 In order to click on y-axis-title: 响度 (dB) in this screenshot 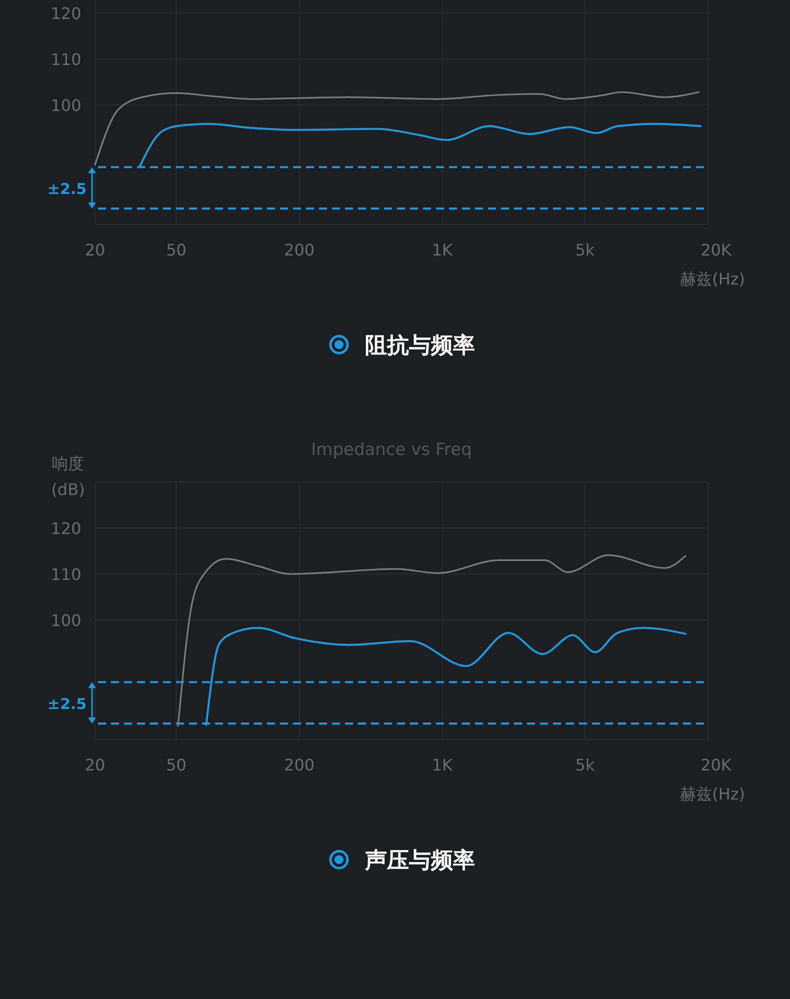, I will do `click(68, 476)`.